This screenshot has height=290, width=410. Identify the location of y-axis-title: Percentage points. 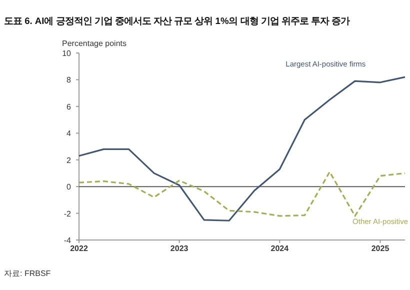
(94, 43).